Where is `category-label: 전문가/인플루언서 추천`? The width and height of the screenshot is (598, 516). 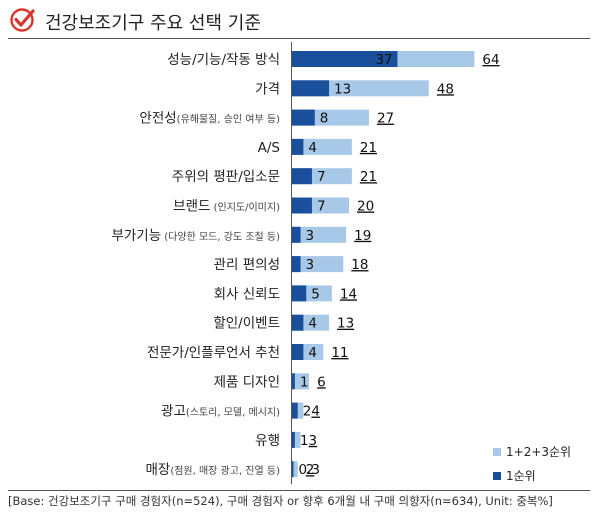
category-label: 전문가/인플루언서 추천 is located at coordinates (213, 353).